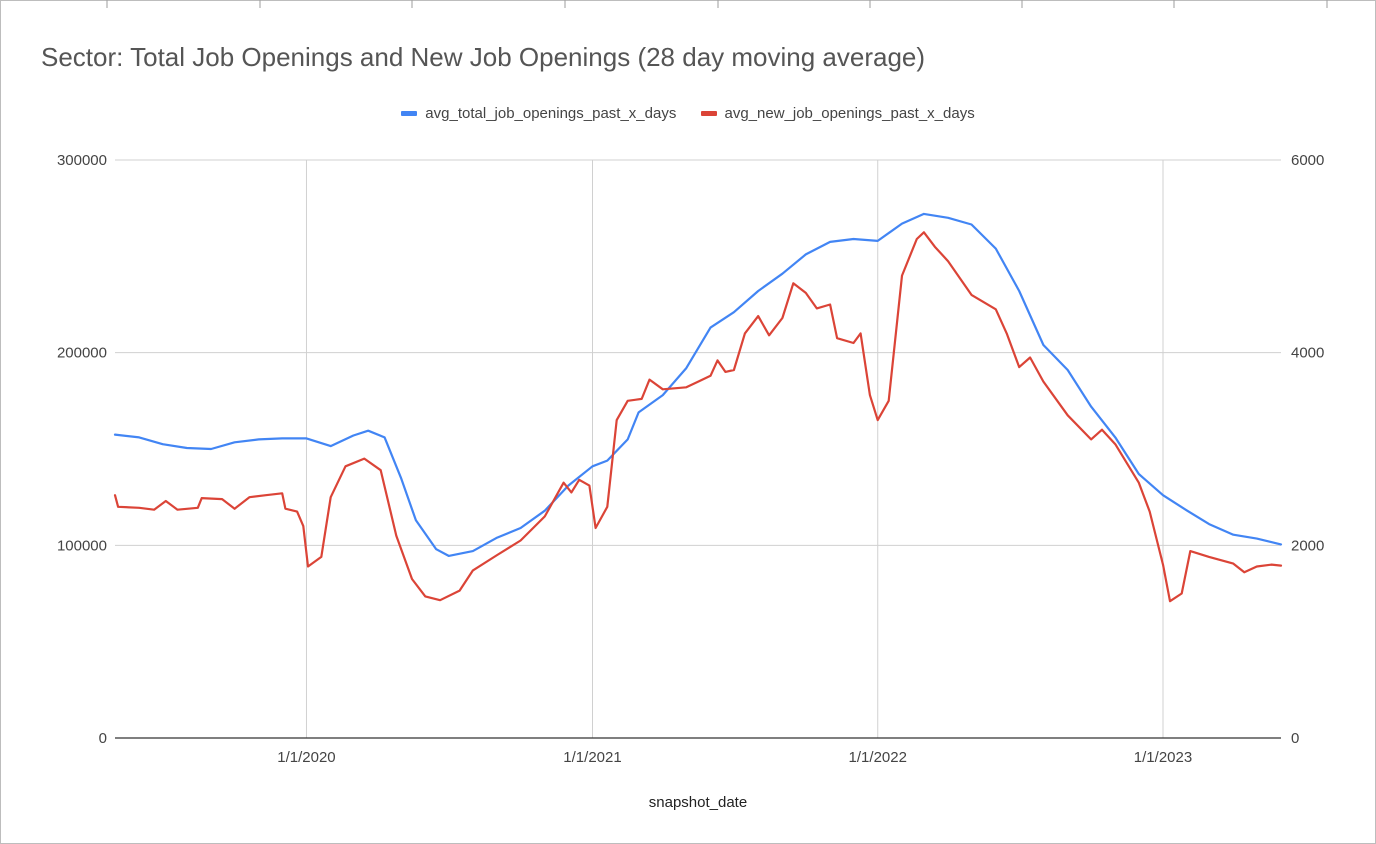 This screenshot has width=1376, height=844. I want to click on x-axis-ticks: 1/1/2020 1/1/2021 1/1/2022 1/1/2023, so click(734, 757).